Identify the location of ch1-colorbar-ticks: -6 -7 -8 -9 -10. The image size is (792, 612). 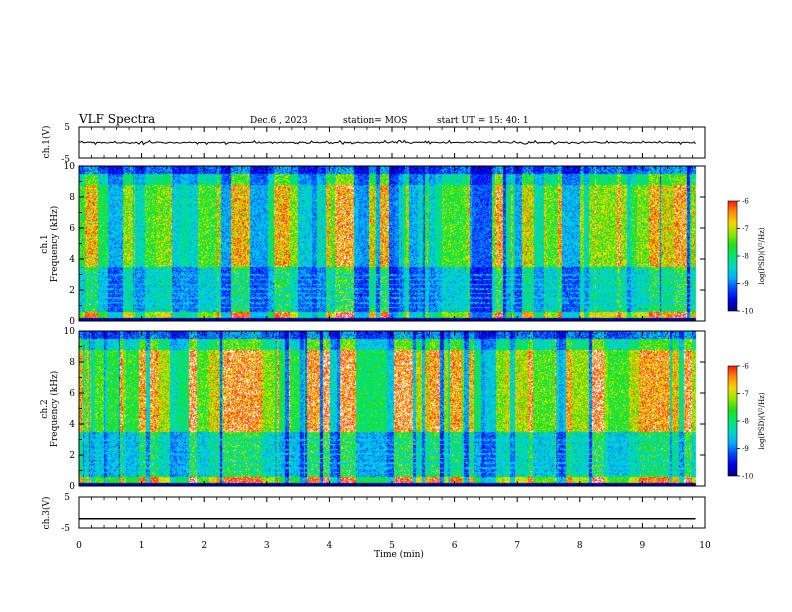
(745, 257).